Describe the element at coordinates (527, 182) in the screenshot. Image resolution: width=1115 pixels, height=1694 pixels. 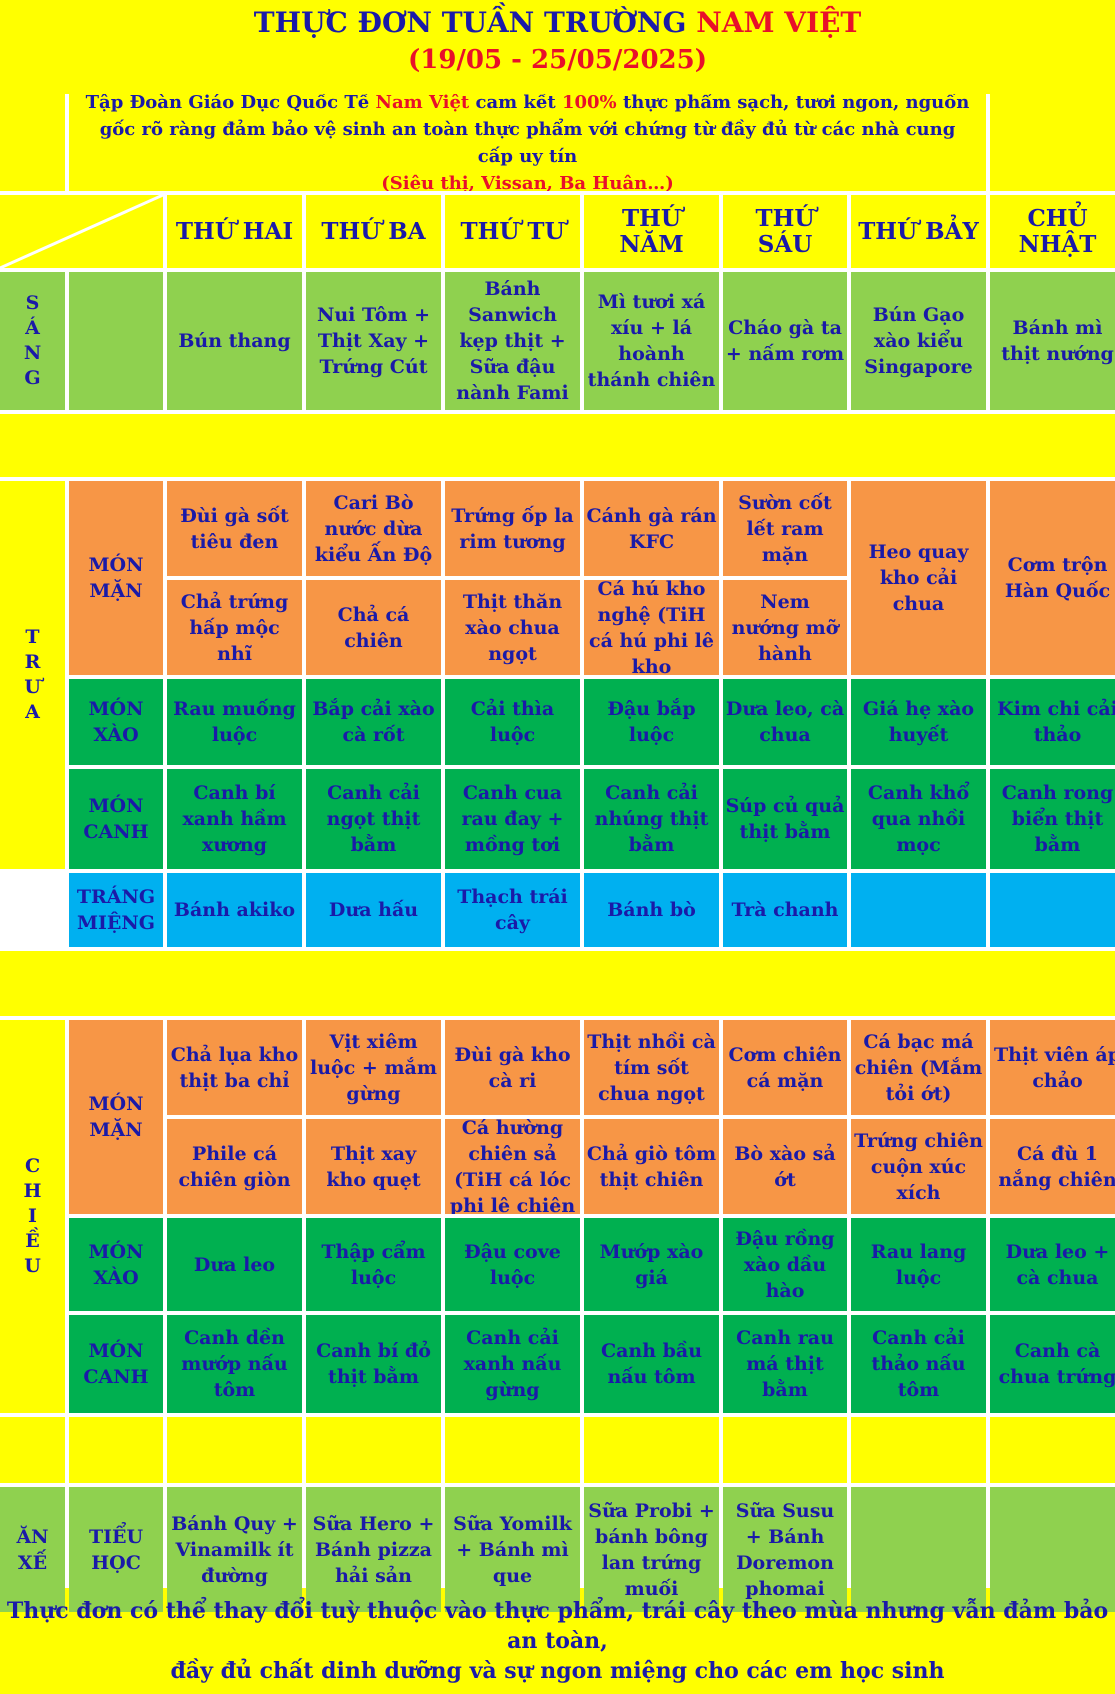
I see `intro-suppliers: (Siêu thị, Vissan, Ba Huân…)` at that location.